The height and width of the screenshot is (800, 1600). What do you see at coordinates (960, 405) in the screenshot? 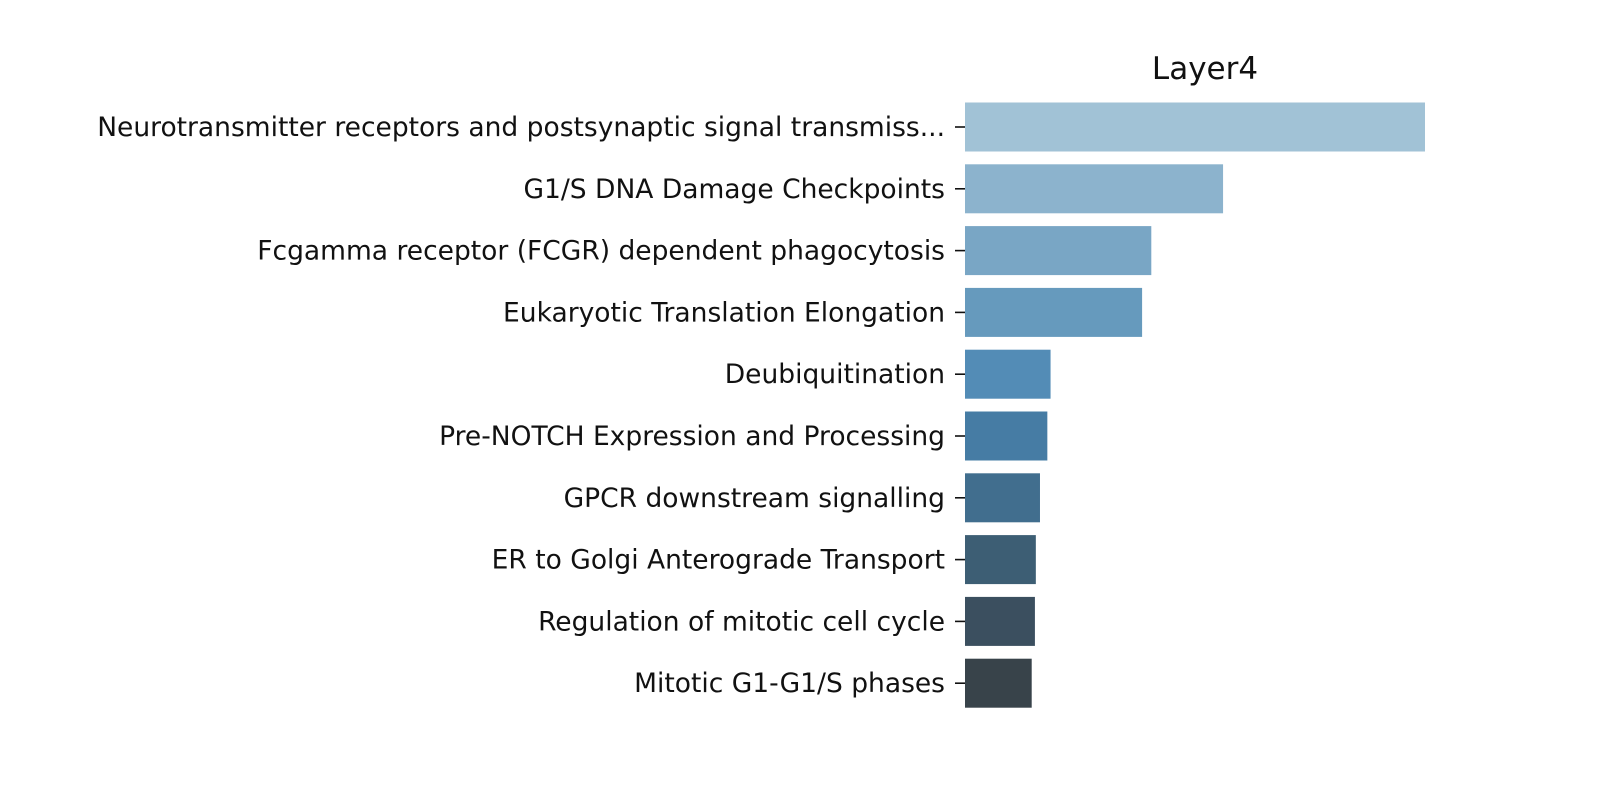
I see `y-ticks-group` at bounding box center [960, 405].